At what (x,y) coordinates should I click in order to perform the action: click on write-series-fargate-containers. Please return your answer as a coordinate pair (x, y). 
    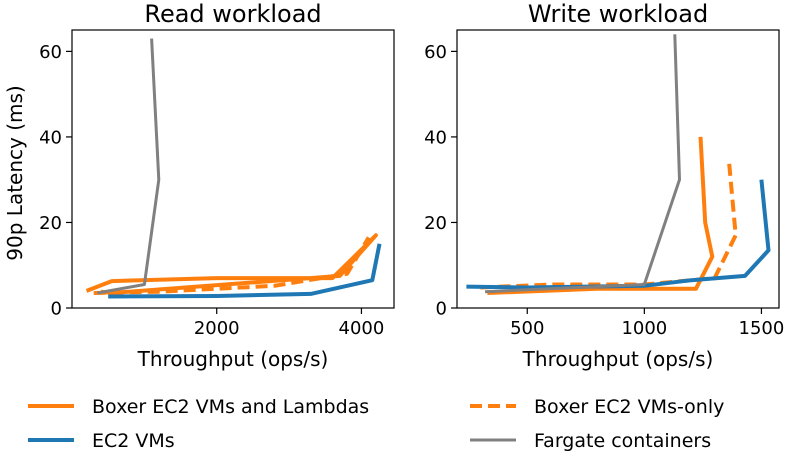
    Looking at the image, I should click on (583, 164).